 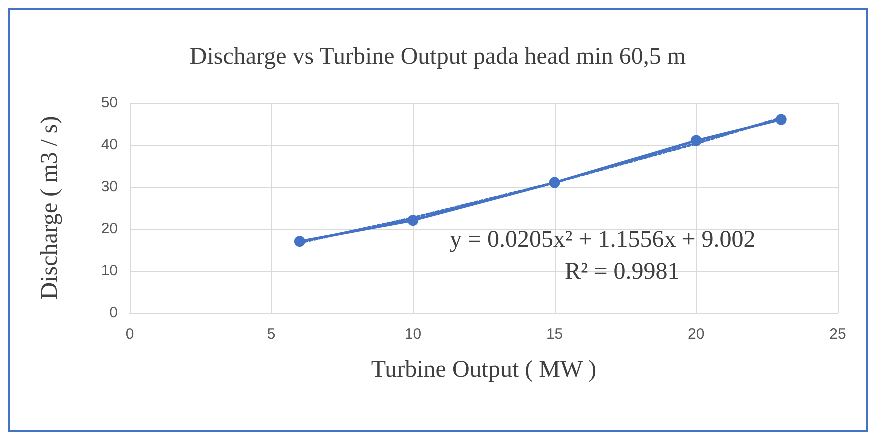 I want to click on y-tick-label: 50, so click(x=109, y=103).